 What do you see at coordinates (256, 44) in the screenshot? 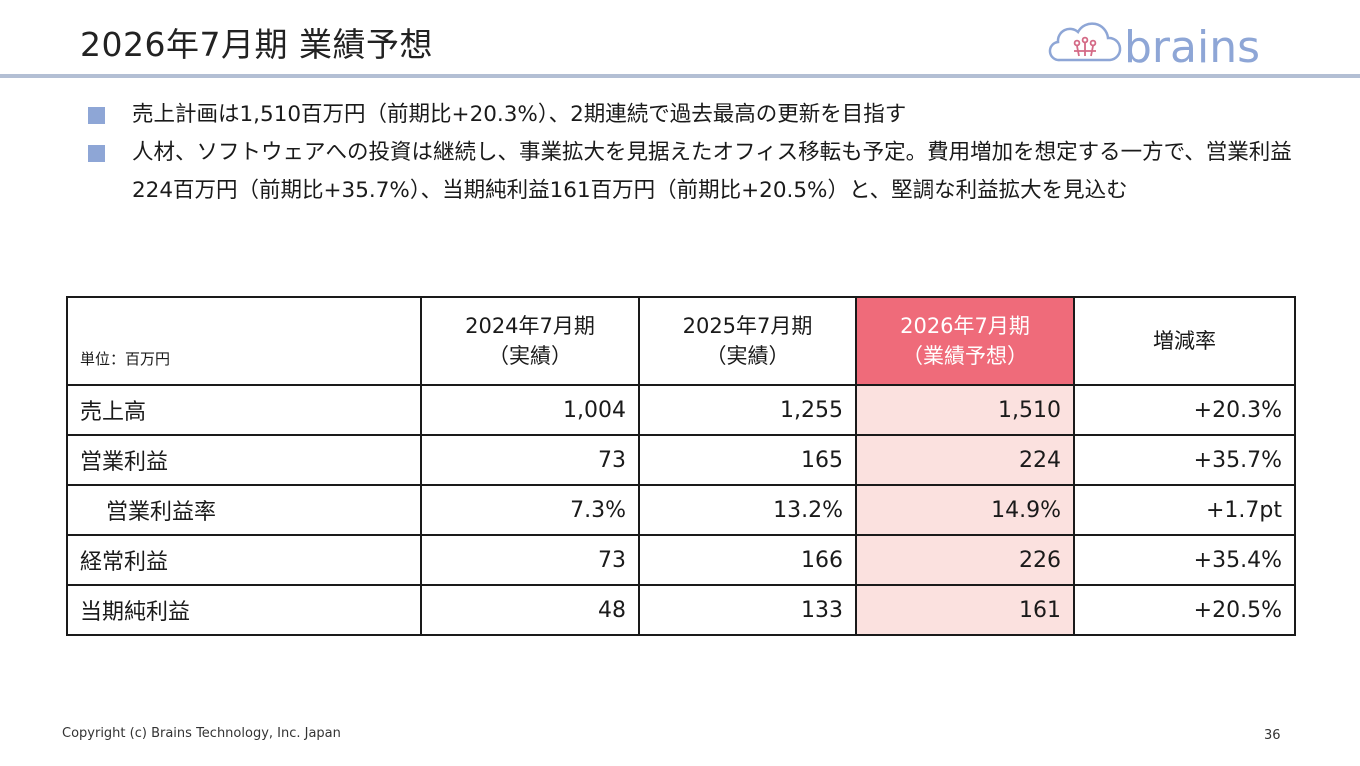
I see `slide-title: 2026年7月期 業績予想` at bounding box center [256, 44].